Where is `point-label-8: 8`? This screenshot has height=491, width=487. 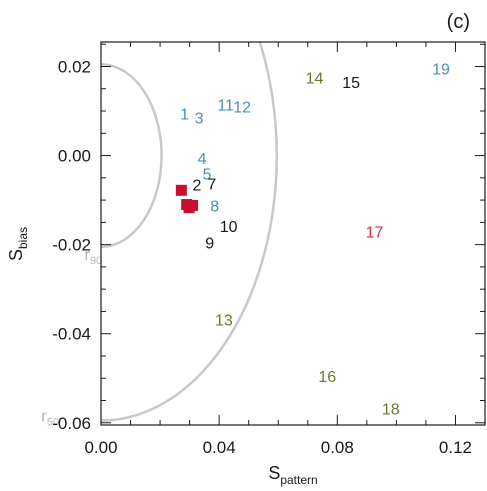 point-label-8: 8 is located at coordinates (214, 206).